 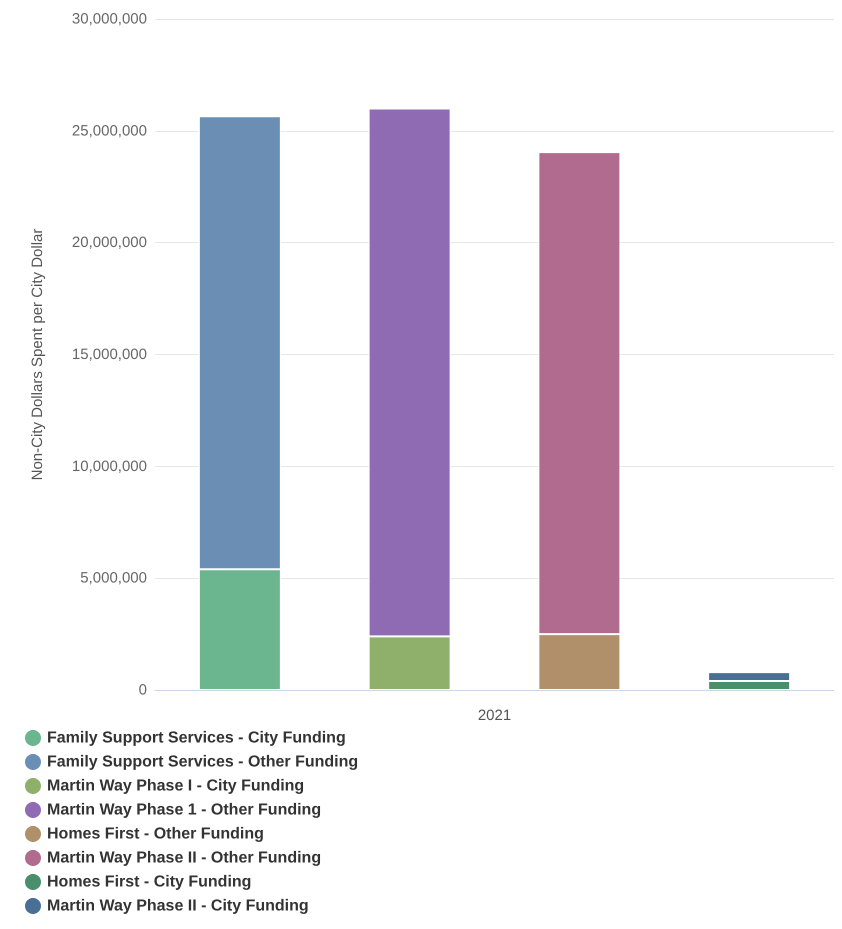 I want to click on y-tick-label: 0, so click(x=142, y=690).